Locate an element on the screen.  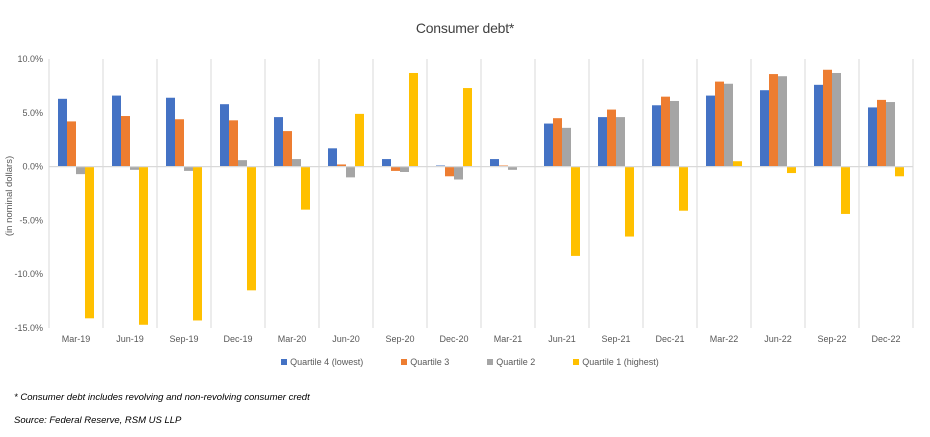
y-tick-label: -10.0% is located at coordinates (28, 274).